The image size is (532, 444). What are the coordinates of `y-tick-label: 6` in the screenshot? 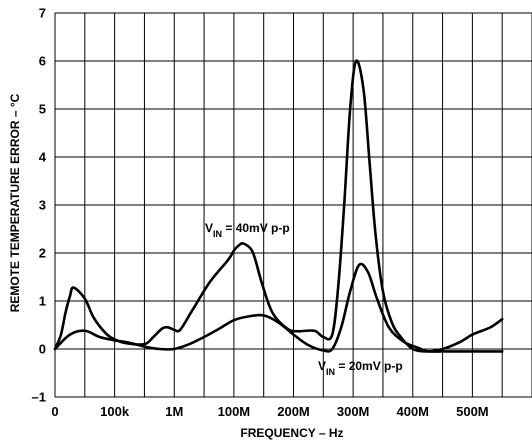 It's located at (42, 61).